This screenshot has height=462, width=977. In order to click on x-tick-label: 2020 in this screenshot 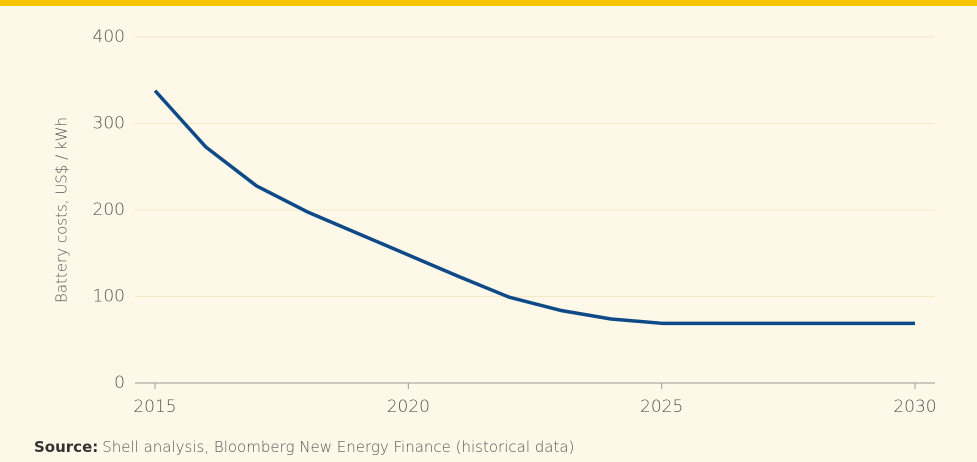, I will do `click(408, 407)`.